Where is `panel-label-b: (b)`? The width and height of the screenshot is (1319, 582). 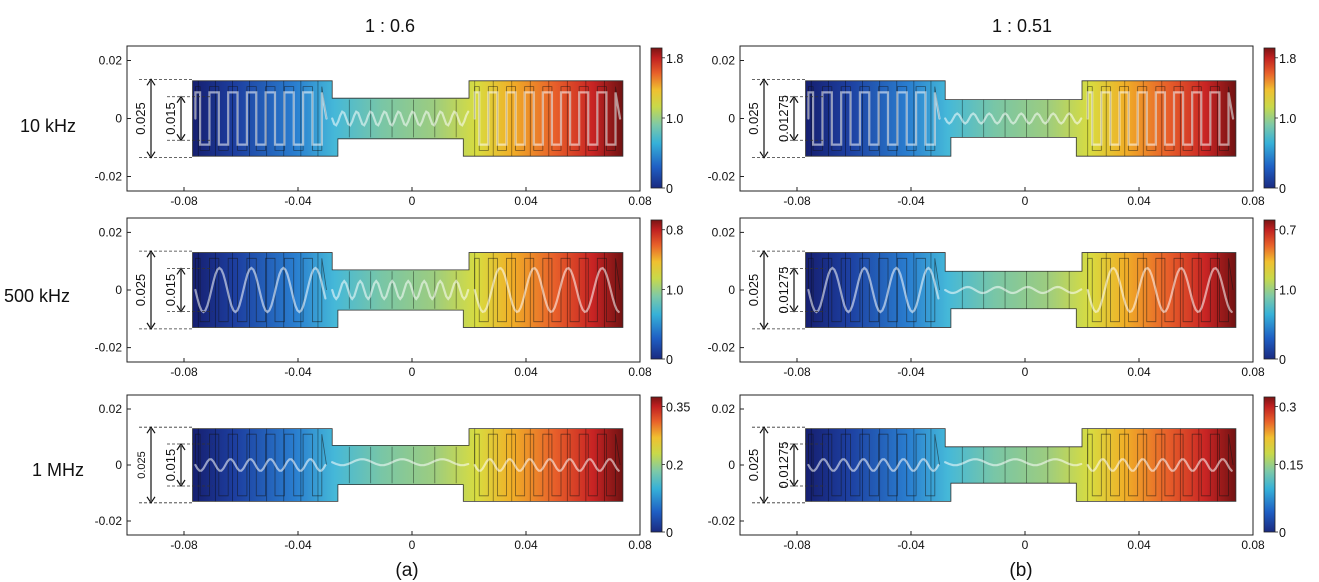 panel-label-b: (b) is located at coordinates (1020, 570).